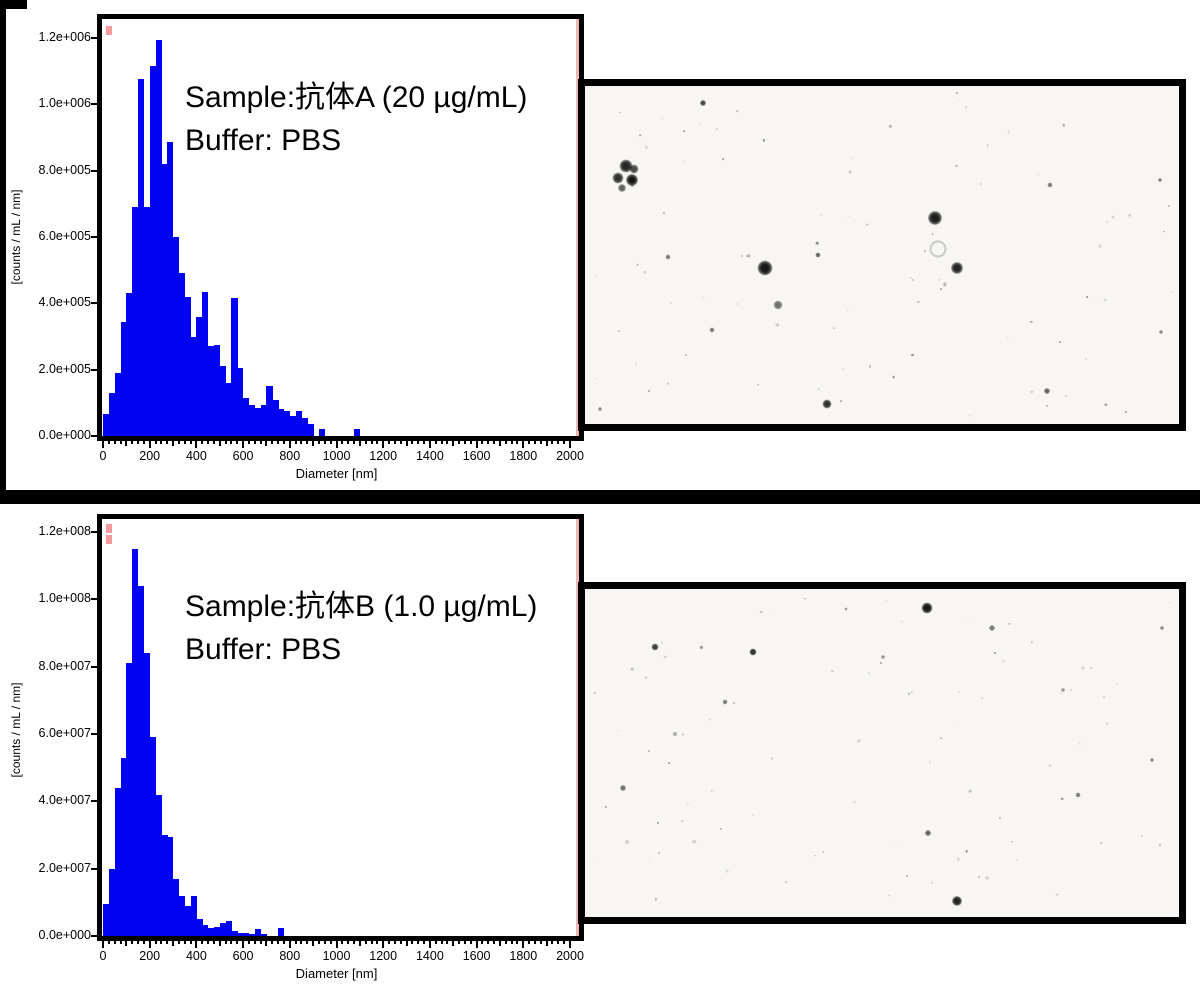 This screenshot has height=993, width=1200. What do you see at coordinates (577, 727) in the screenshot?
I see `plot-highlight-edge` at bounding box center [577, 727].